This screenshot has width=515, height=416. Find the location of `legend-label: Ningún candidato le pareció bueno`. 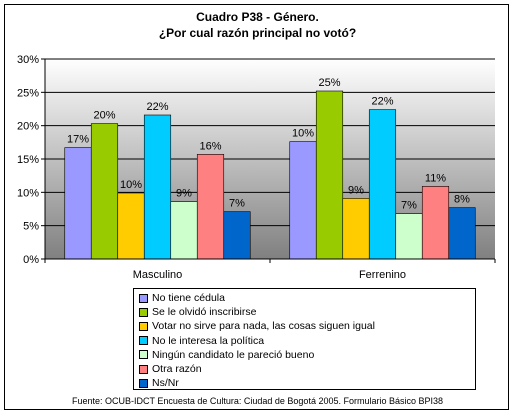

legend-label: Ningún candidato le pareció bueno is located at coordinates (233, 354).